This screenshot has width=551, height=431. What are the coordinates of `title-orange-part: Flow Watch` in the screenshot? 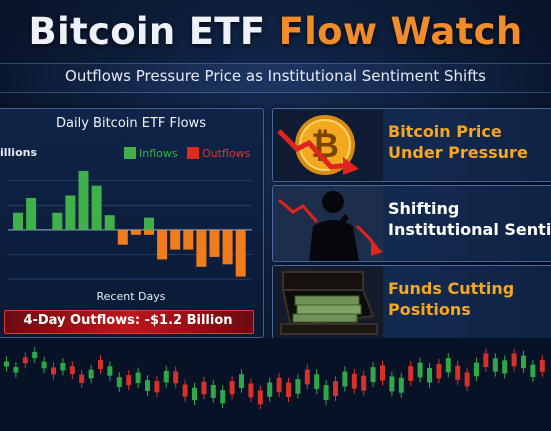 It's located at (400, 31).